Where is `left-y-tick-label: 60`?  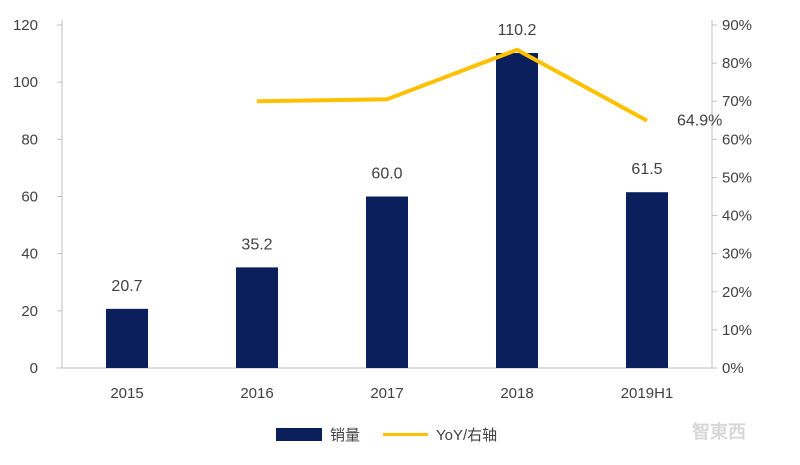 left-y-tick-label: 60 is located at coordinates (29, 197).